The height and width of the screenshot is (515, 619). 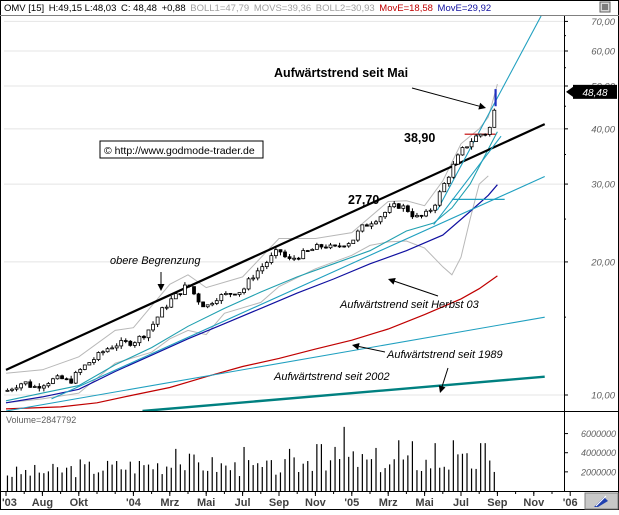 What do you see at coordinates (42, 503) in the screenshot?
I see `time-tick-label-1: Aug` at bounding box center [42, 503].